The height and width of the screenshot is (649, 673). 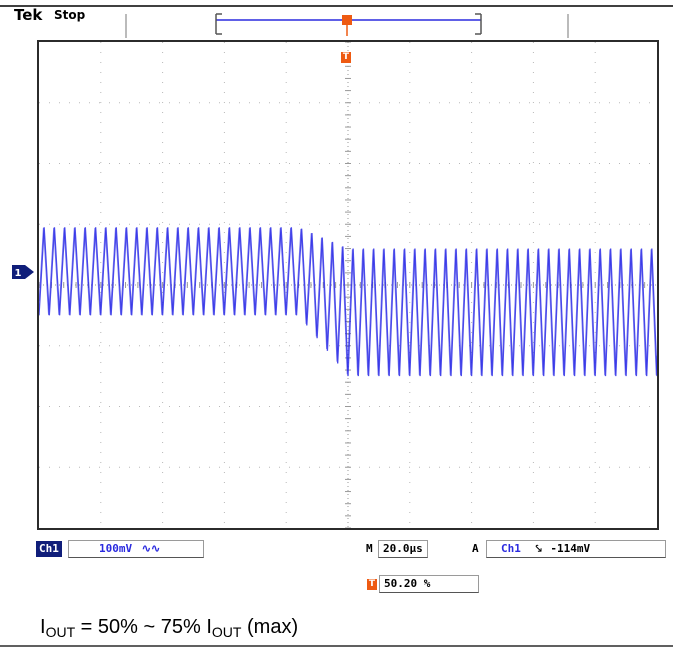 I want to click on trigger-pos-readout-icon: T, so click(x=372, y=584).